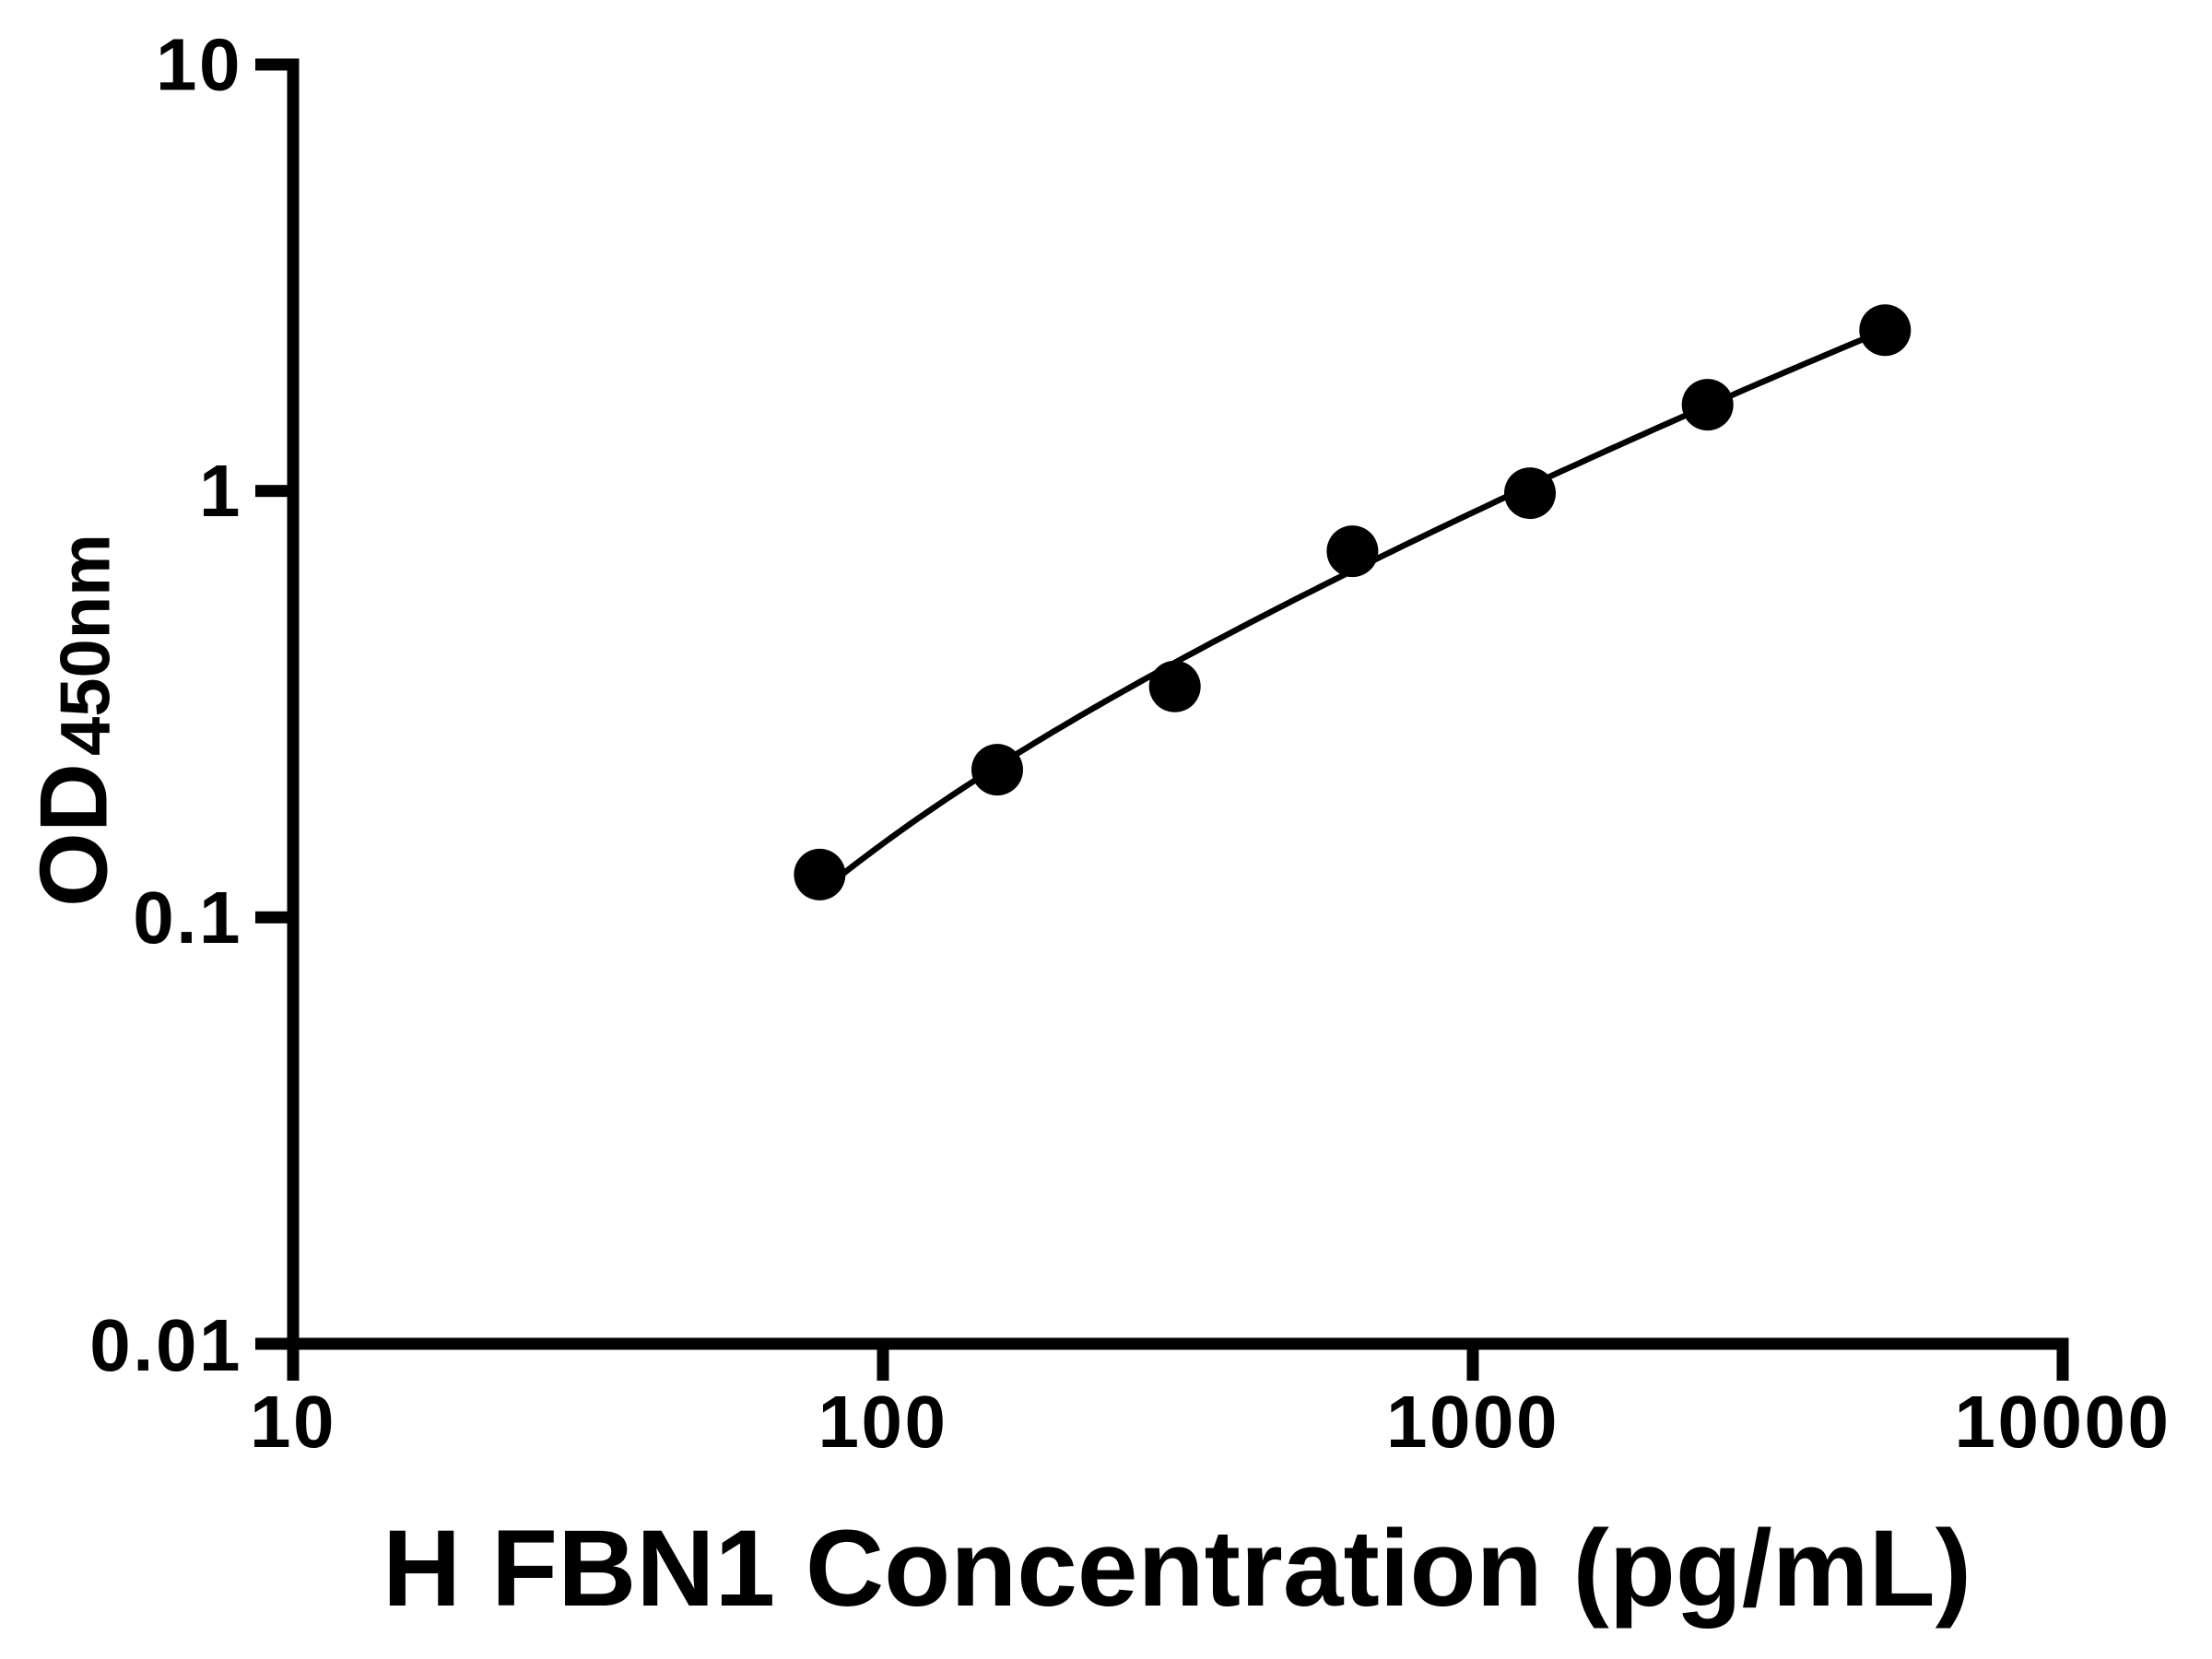  What do you see at coordinates (74, 720) in the screenshot?
I see `svg-text: OD450nm` at bounding box center [74, 720].